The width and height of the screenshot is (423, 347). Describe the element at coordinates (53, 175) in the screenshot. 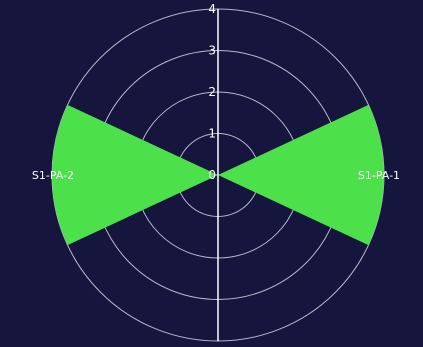

I see `category-label-S1-PA-2: S1-PA-2` at that location.